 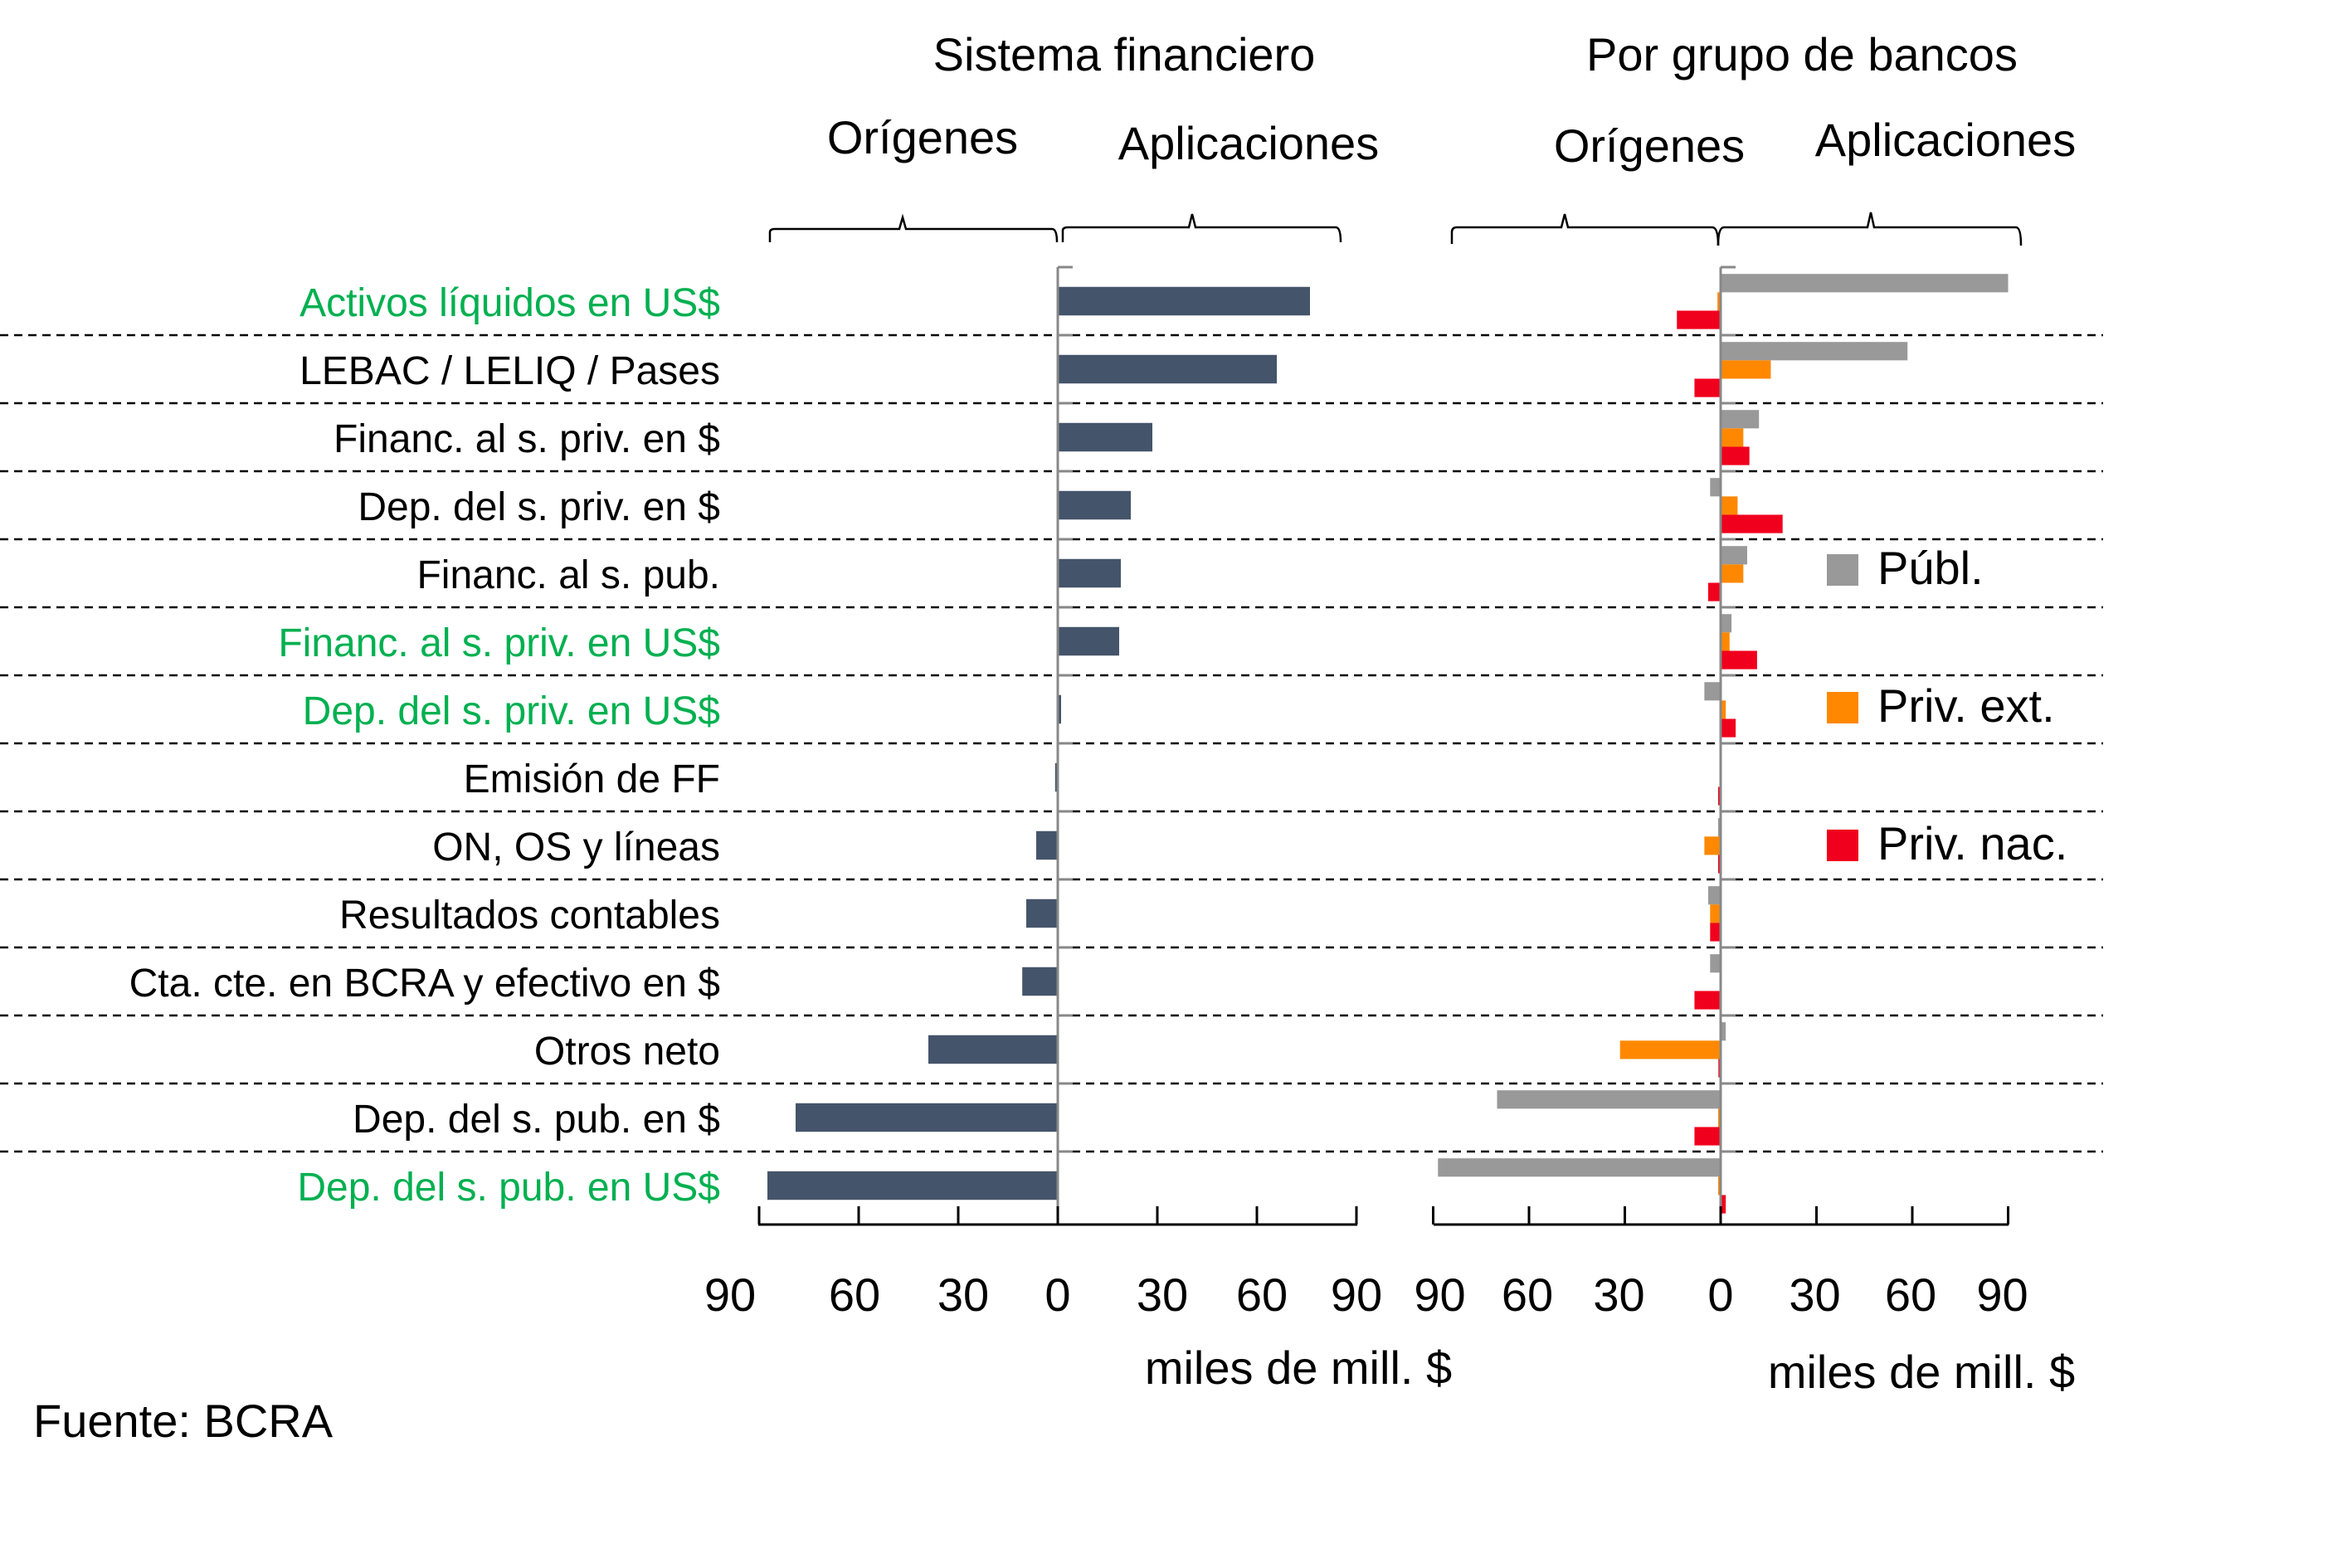 I want to click on legend-swatch-publ, so click(x=1842, y=570).